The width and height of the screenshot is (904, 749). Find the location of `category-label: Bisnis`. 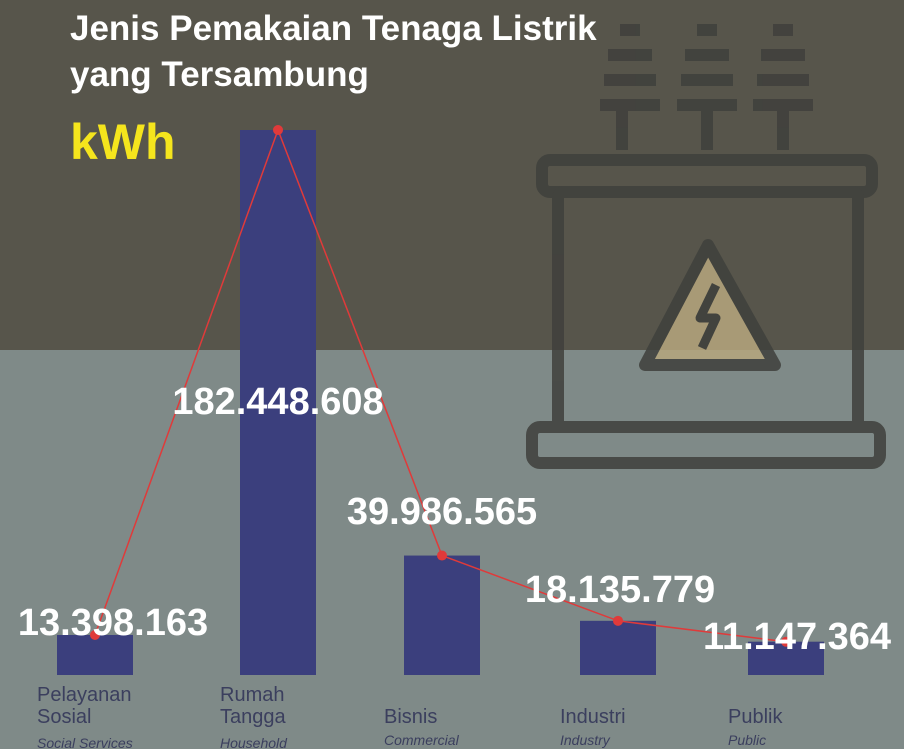

category-label: Bisnis is located at coordinates (411, 717).